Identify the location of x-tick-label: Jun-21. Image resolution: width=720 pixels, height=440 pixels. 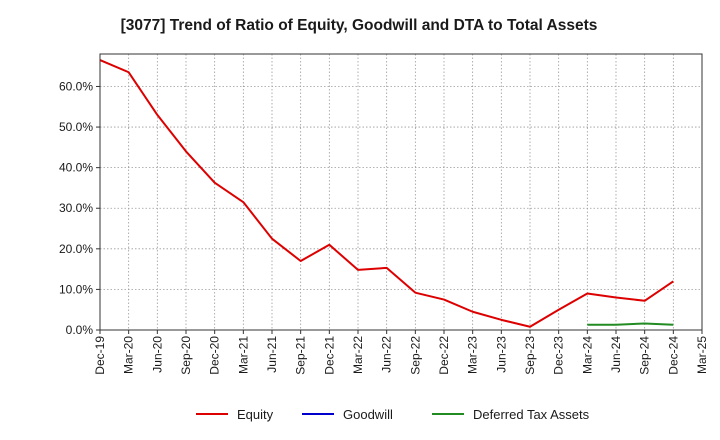
(272, 354).